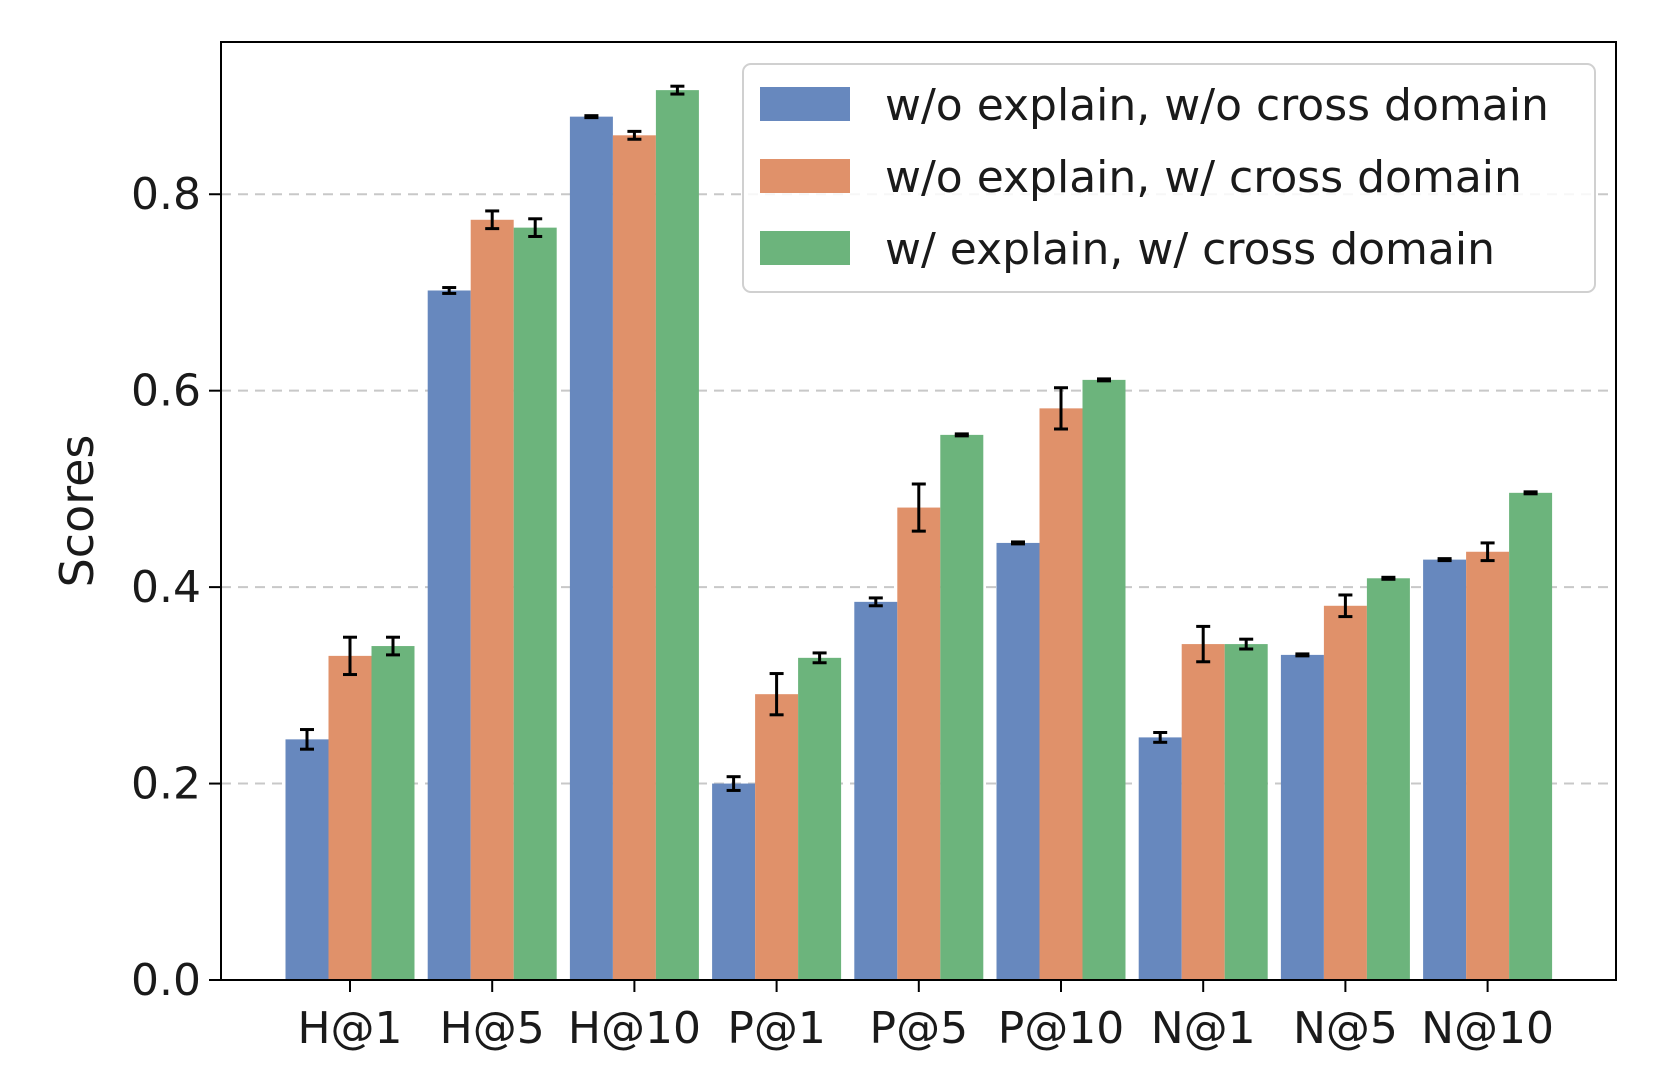 This screenshot has height=1090, width=1661. What do you see at coordinates (1217, 105) in the screenshot?
I see `legend-label: w/o explain, w/o cross domain` at bounding box center [1217, 105].